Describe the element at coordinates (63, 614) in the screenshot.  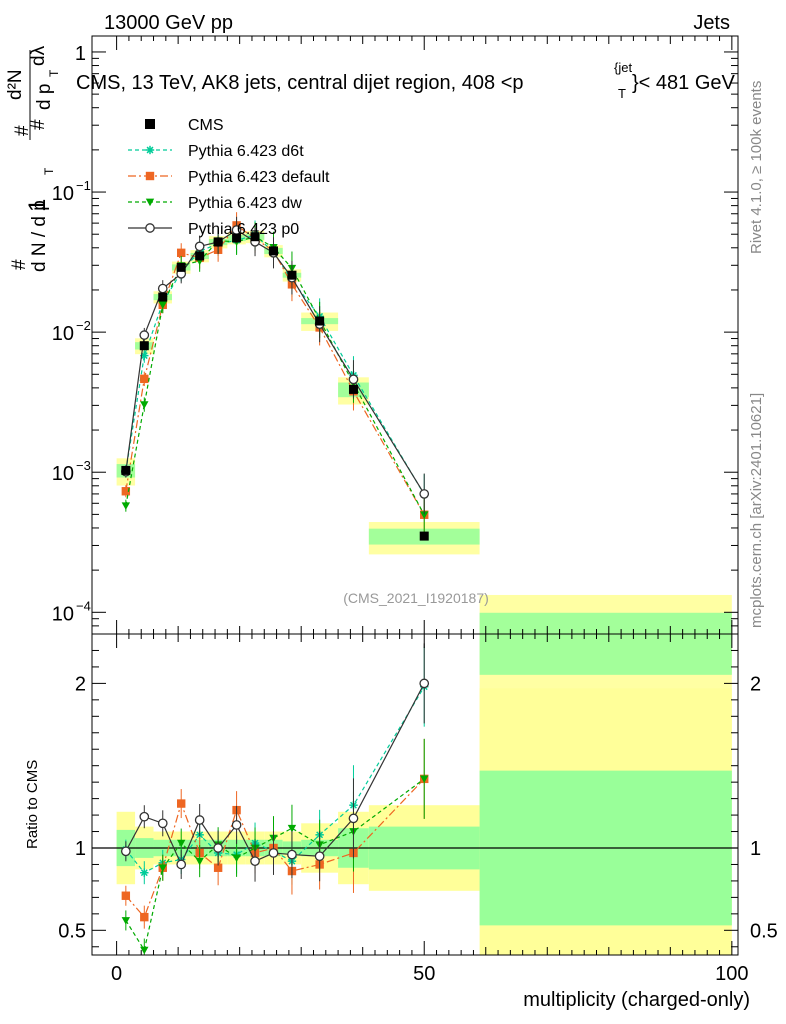
I see `y-tick-label-4: 10` at that location.